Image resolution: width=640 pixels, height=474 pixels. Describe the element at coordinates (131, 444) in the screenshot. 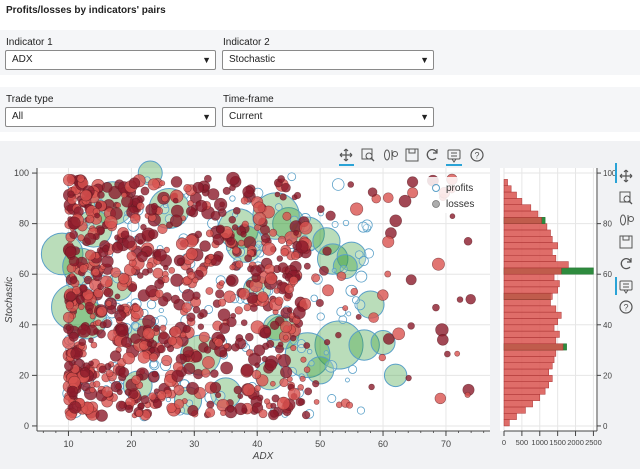

I see `x-tick-label: 20` at that location.